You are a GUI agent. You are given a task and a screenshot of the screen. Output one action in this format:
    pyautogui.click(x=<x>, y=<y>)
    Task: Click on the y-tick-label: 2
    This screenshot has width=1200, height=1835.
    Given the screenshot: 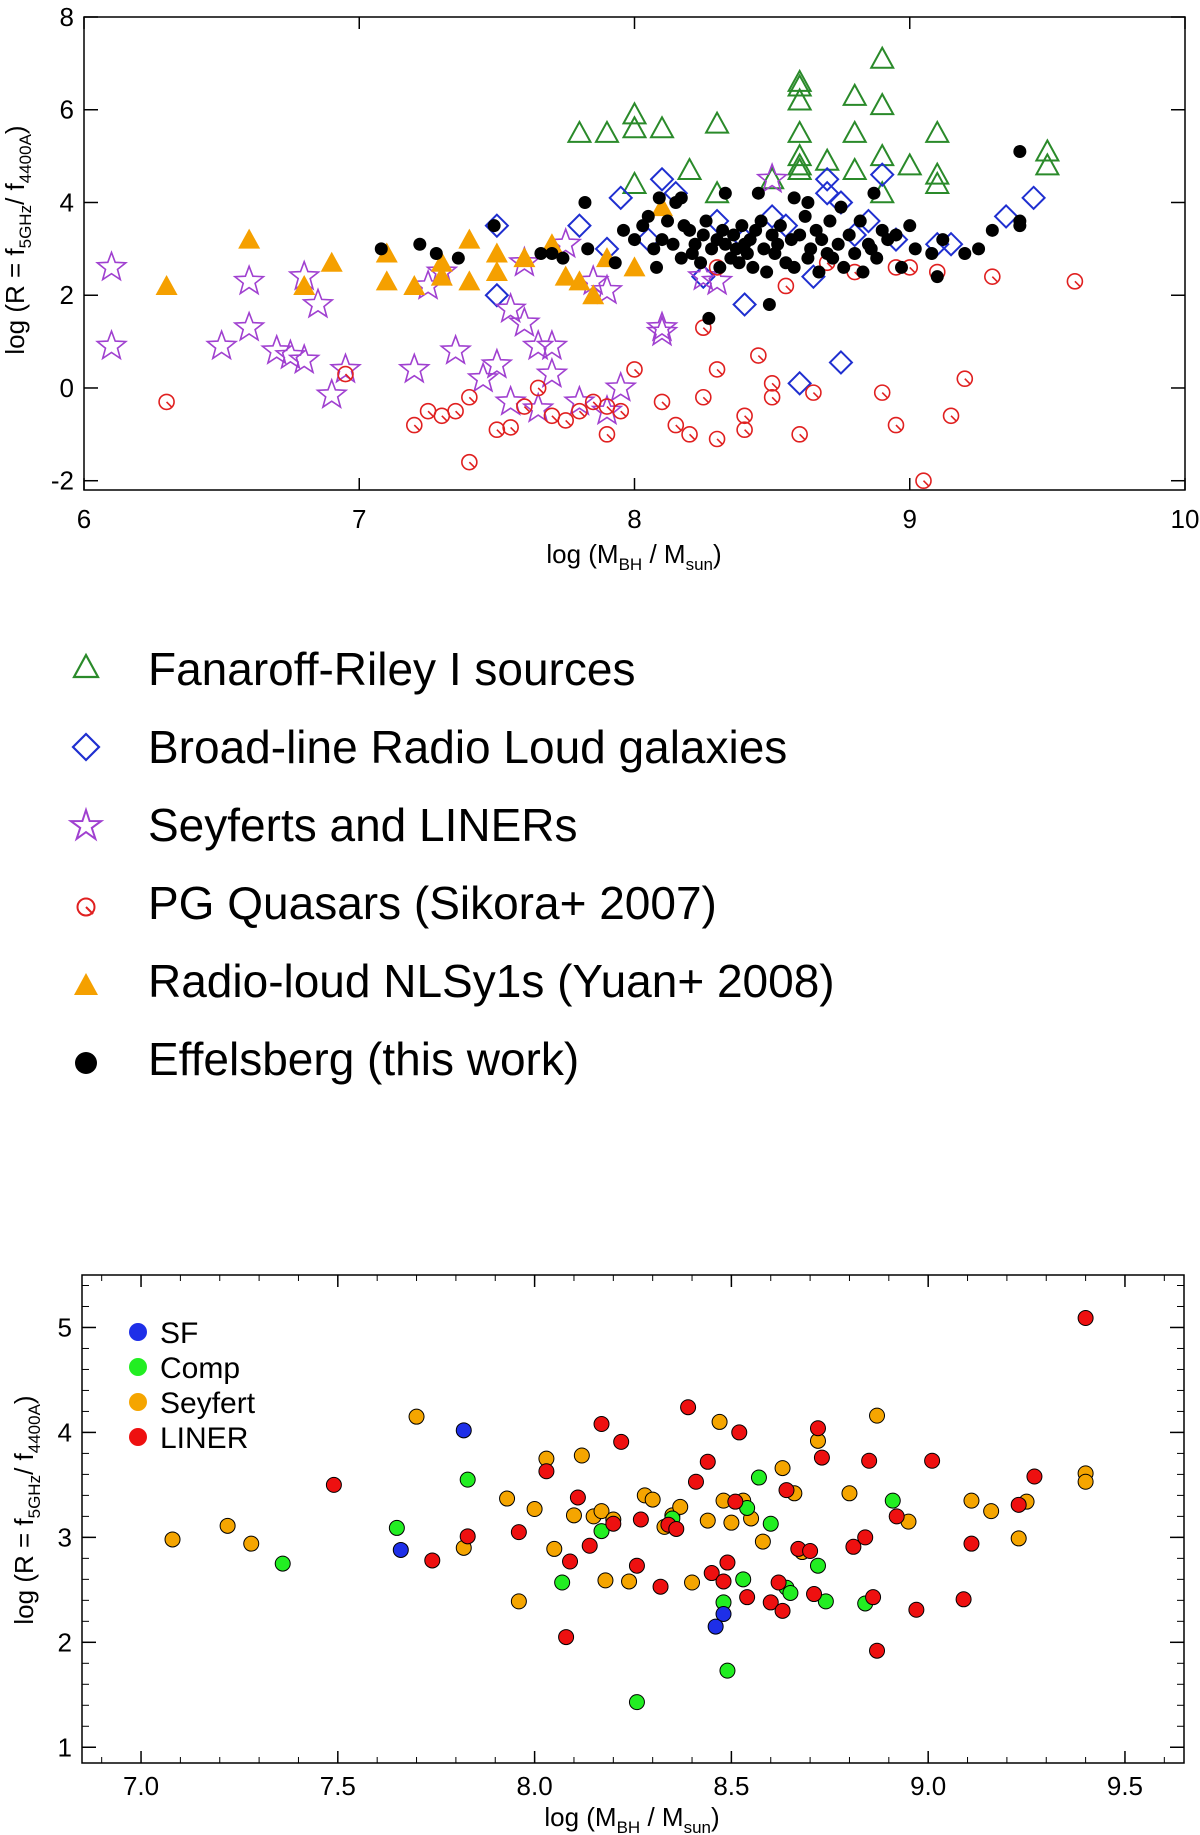 What is the action you would take?
    pyautogui.click(x=65, y=1642)
    